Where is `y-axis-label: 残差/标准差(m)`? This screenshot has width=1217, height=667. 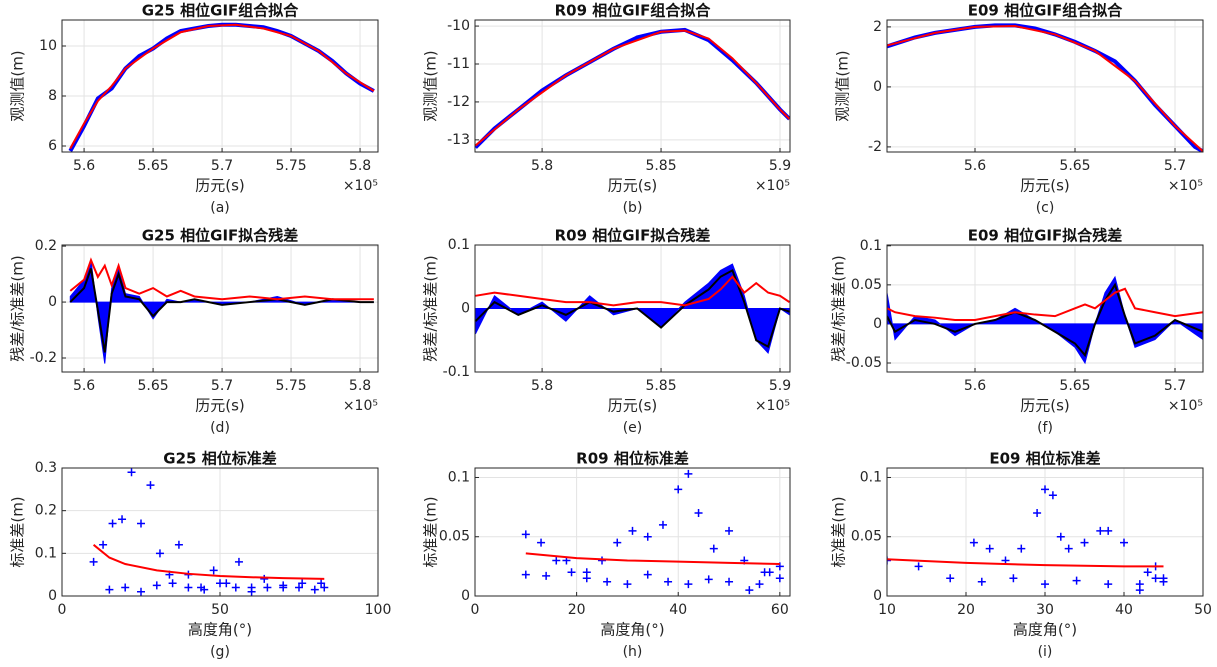
y-axis-label: 残差/标准差(m) is located at coordinates (431, 308).